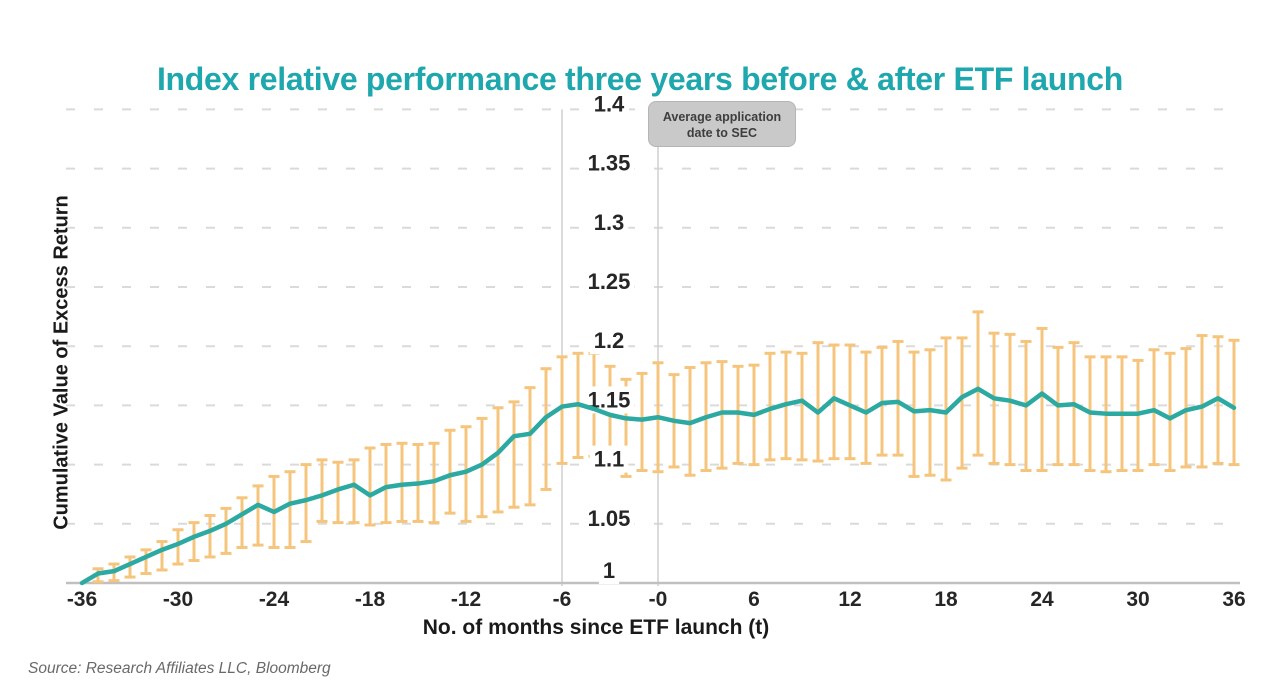 The width and height of the screenshot is (1280, 700). I want to click on y-tick-label: 1.1, so click(609, 459).